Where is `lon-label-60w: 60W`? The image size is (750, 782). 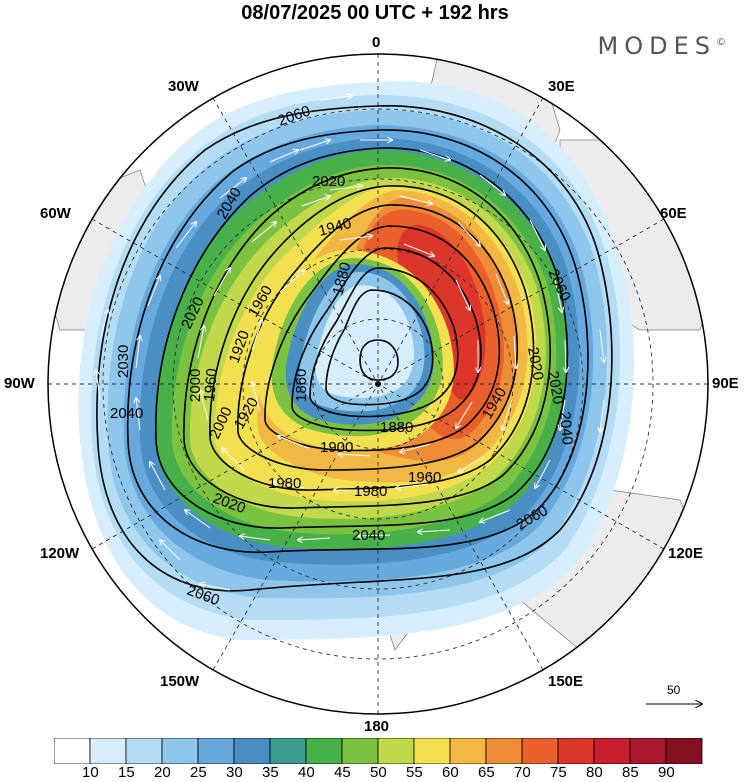
lon-label-60w: 60W is located at coordinates (55, 213).